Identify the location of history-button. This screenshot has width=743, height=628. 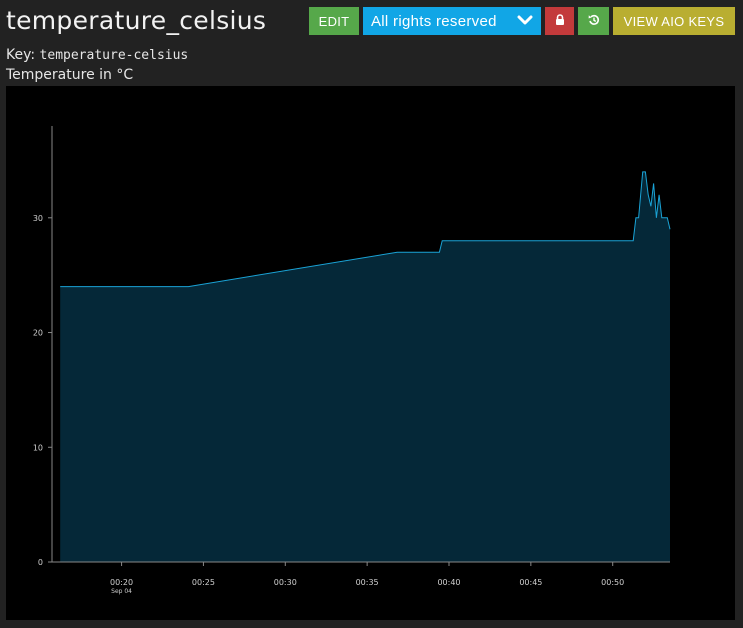
(593, 21).